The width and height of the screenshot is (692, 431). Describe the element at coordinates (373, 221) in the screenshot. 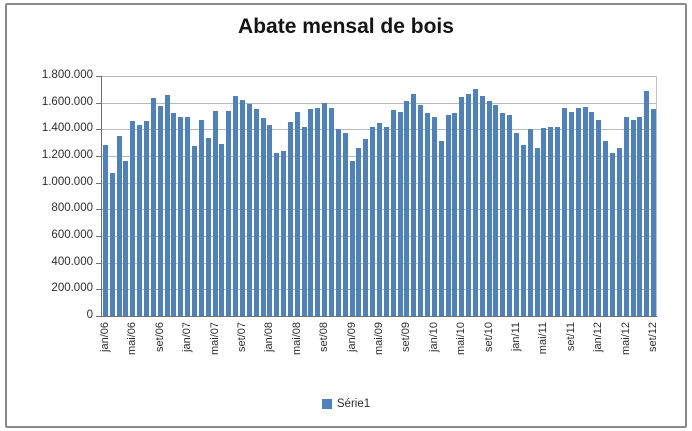

I see `bar-abr/09` at that location.